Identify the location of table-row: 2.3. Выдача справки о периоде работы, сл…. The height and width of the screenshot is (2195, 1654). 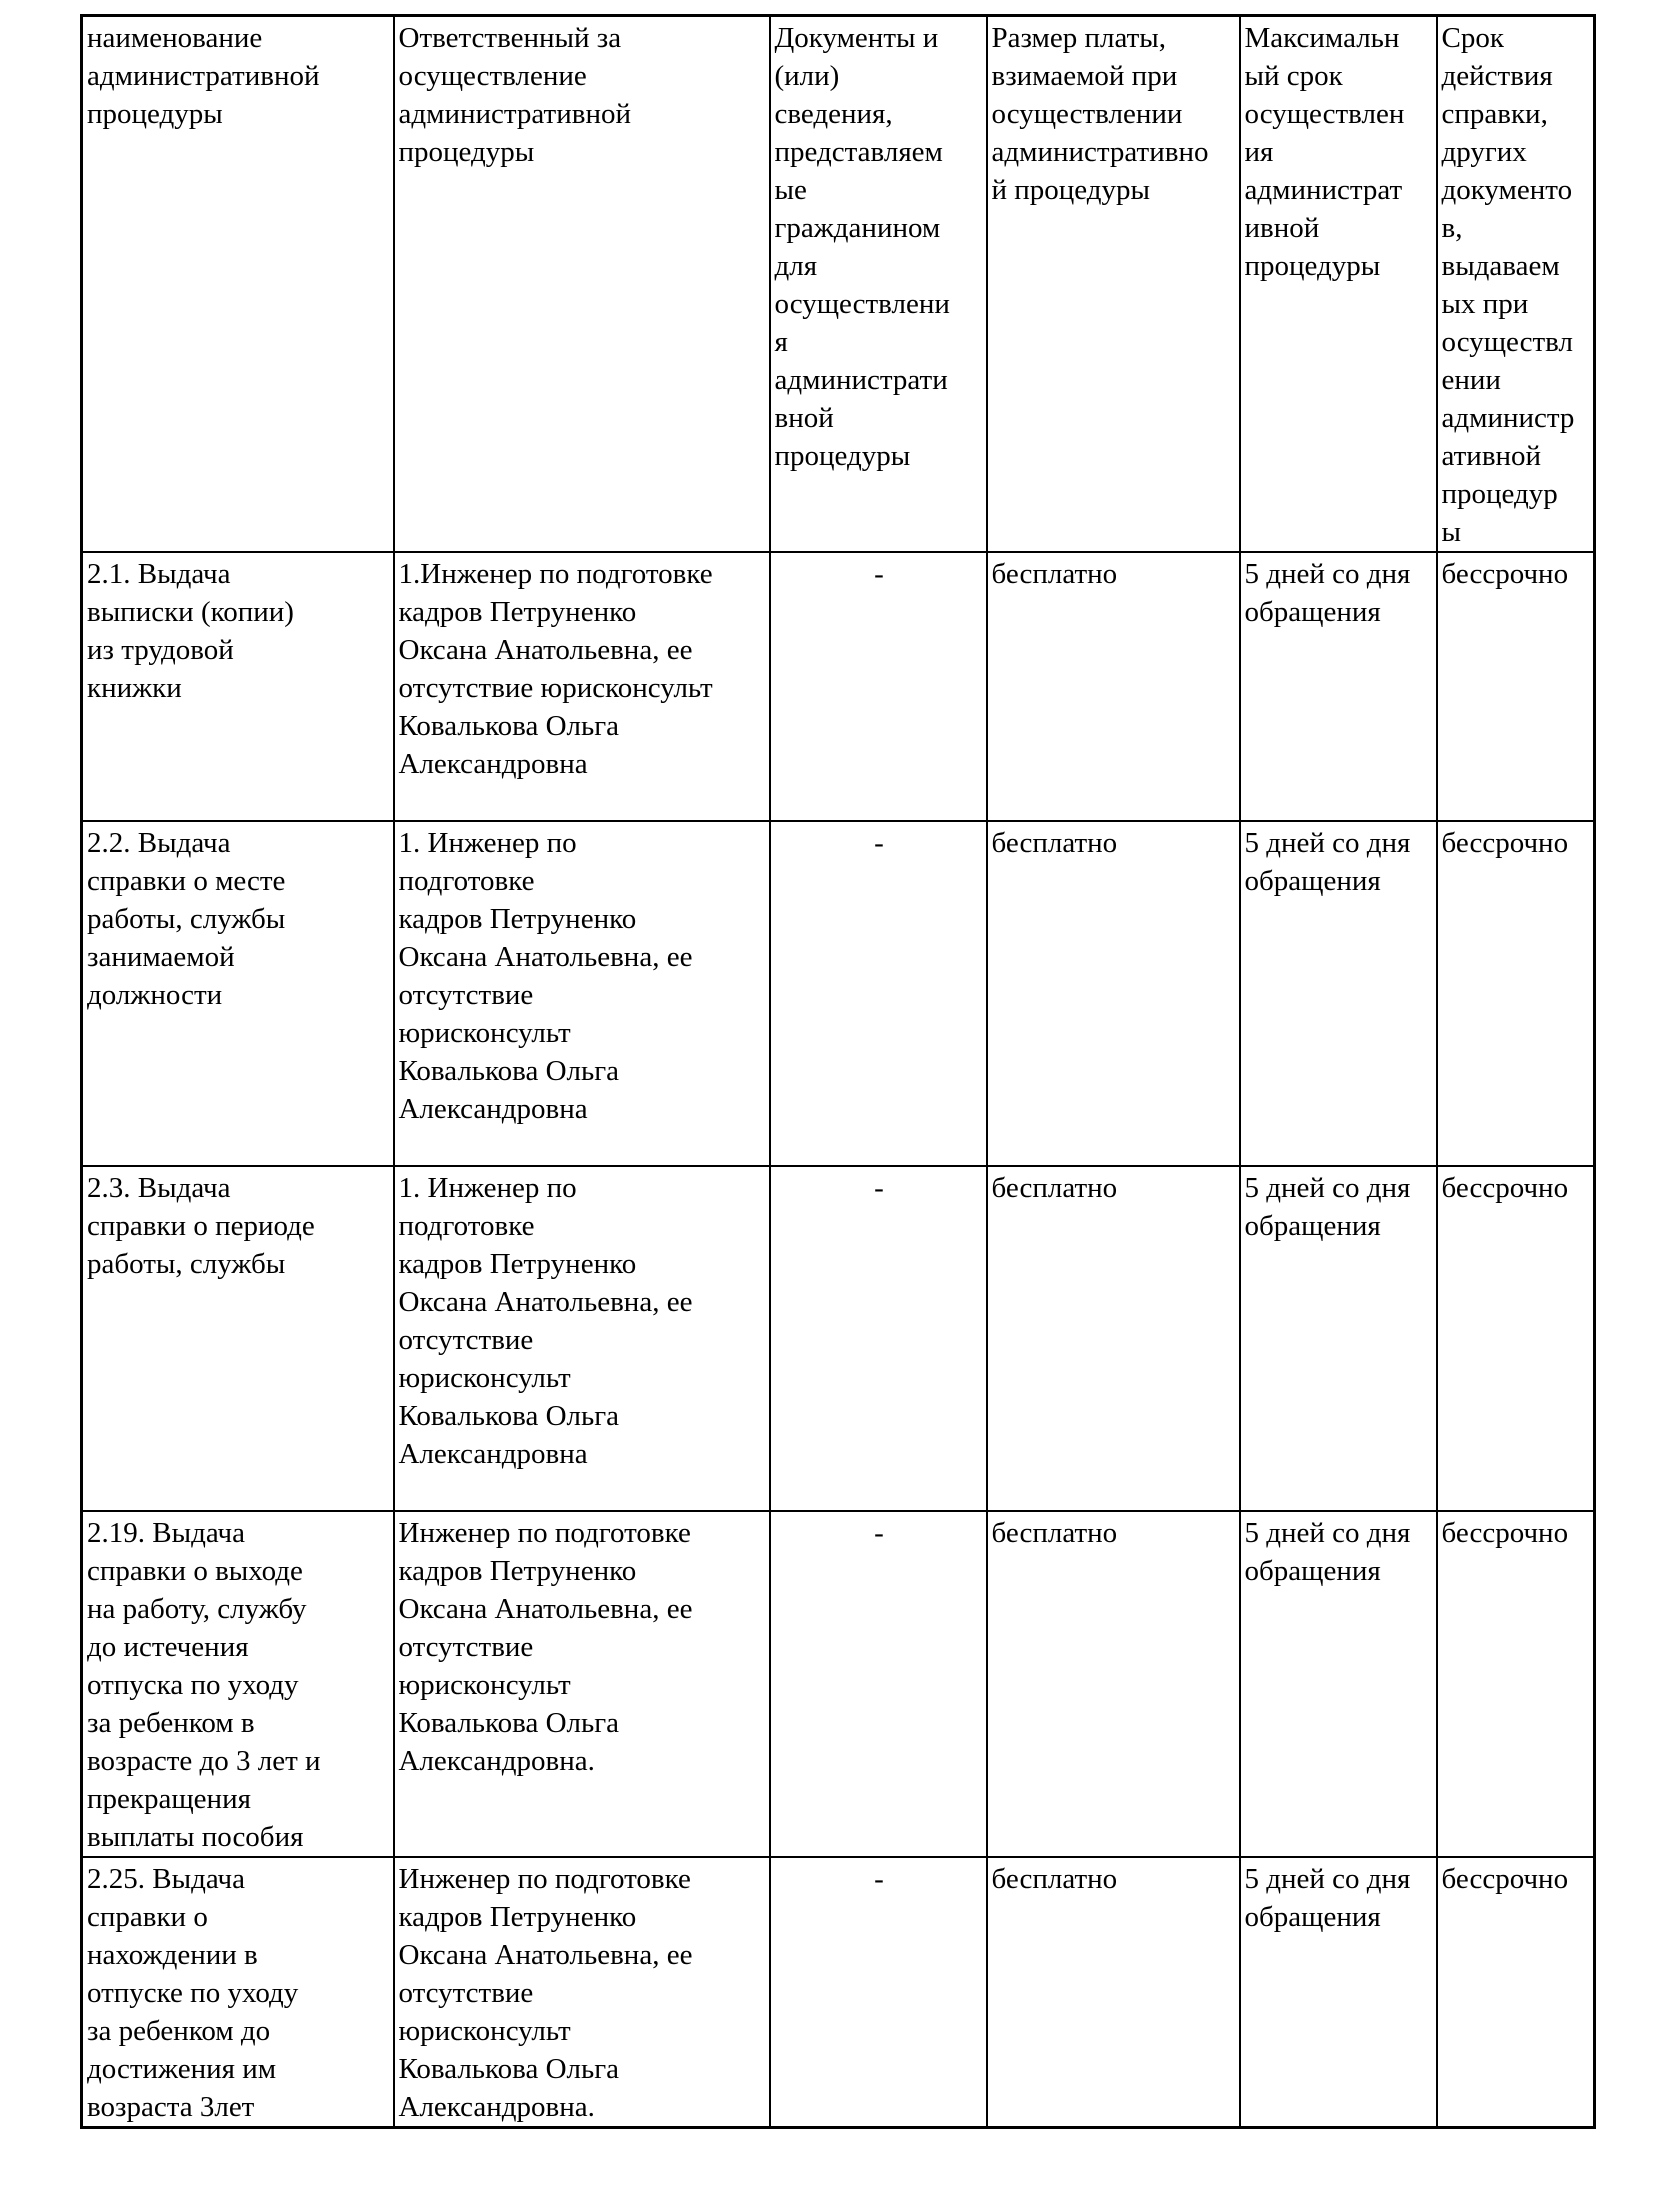
(838, 1338).